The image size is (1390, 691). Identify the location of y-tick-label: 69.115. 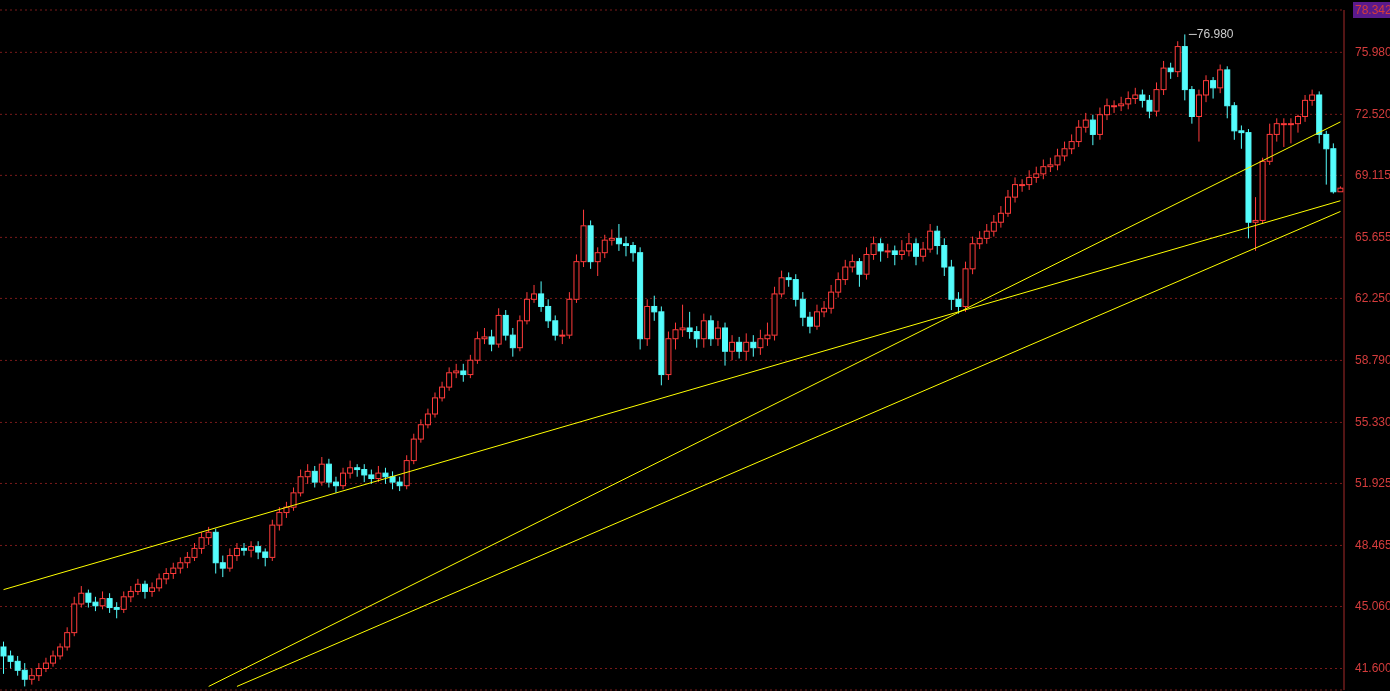
(1372, 175).